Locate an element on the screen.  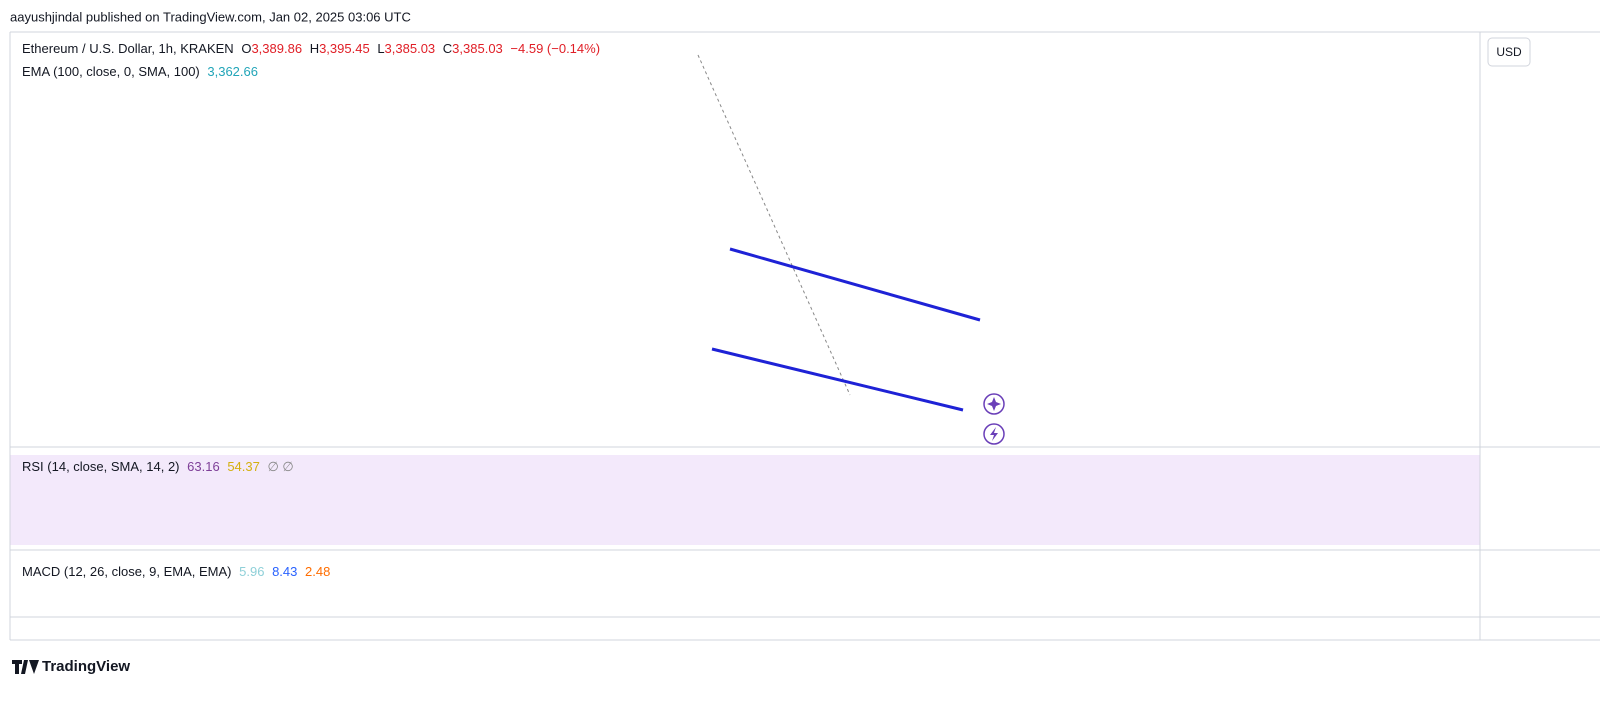
macd-value: 8.43 is located at coordinates (284, 571).